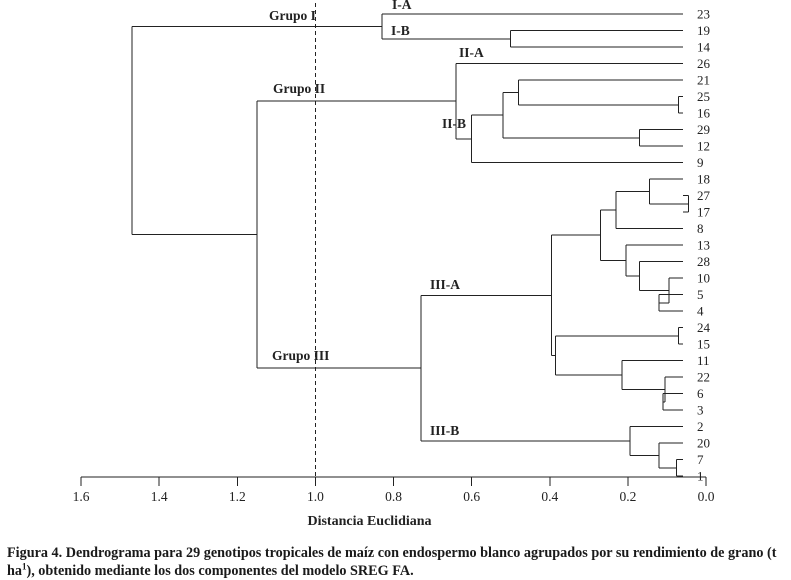 This screenshot has width=791, height=580. What do you see at coordinates (703, 179) in the screenshot?
I see `leaf-label: 18` at bounding box center [703, 179].